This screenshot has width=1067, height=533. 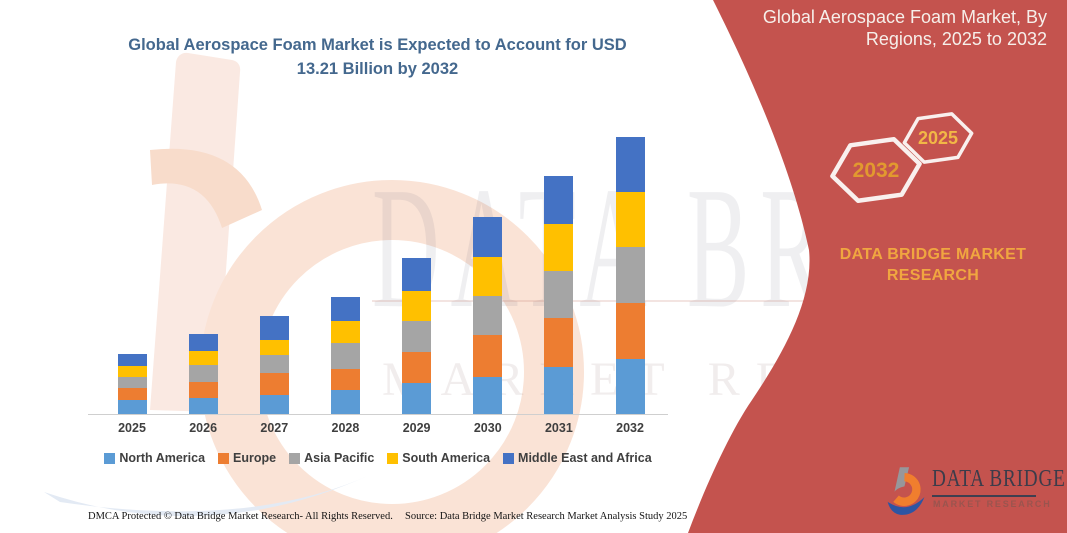 I want to click on bar-segment-2030-asia-pacific, so click(x=488, y=315).